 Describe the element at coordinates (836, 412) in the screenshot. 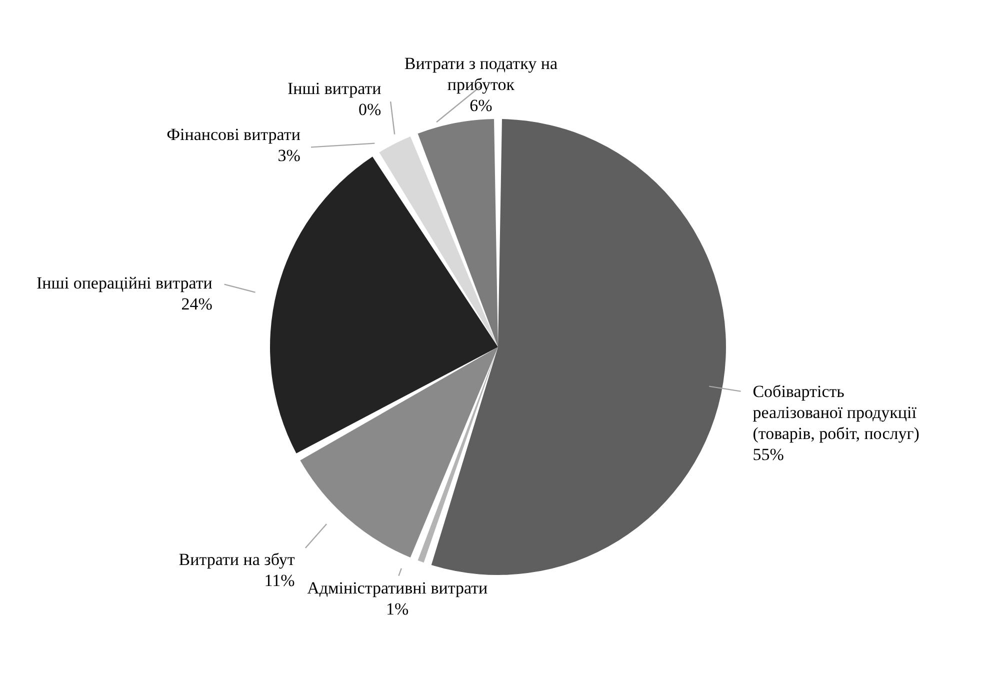

I see `slice-label: Собівартість реалізованої продукції (товарів, робіт, послуг)` at that location.